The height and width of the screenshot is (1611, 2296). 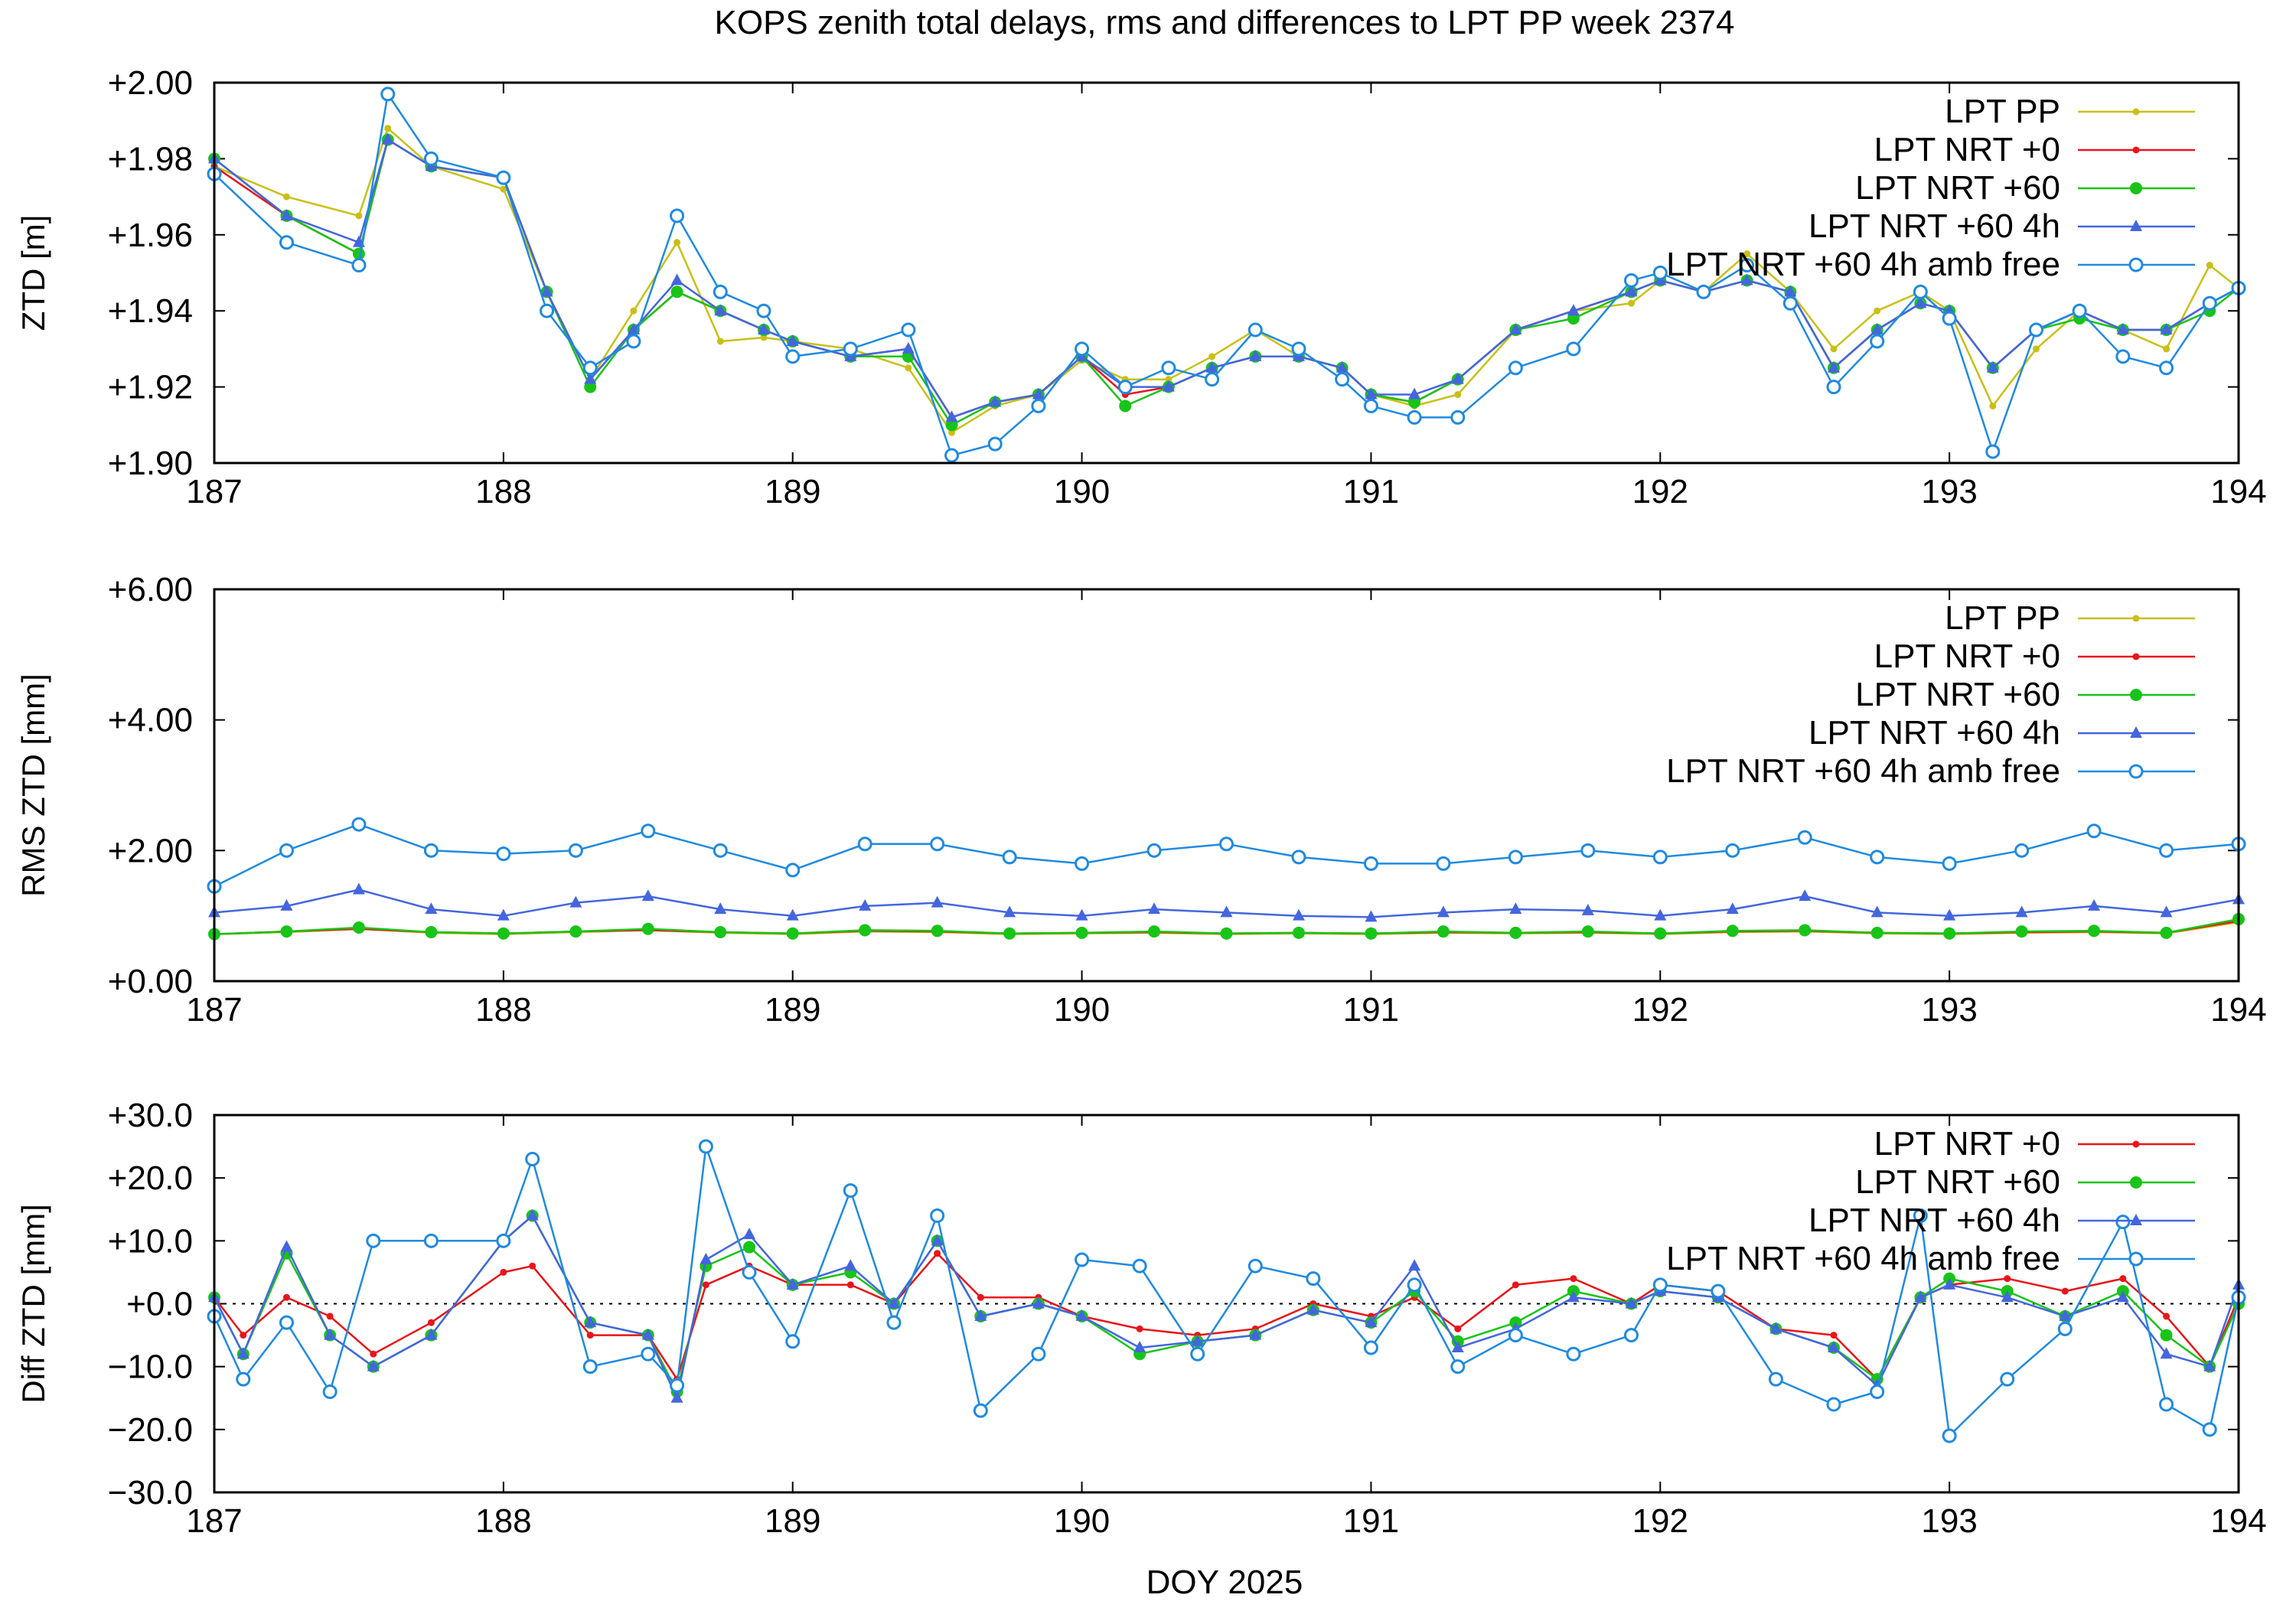 What do you see at coordinates (503, 1010) in the screenshot?
I see `x-tick-label: 188` at bounding box center [503, 1010].